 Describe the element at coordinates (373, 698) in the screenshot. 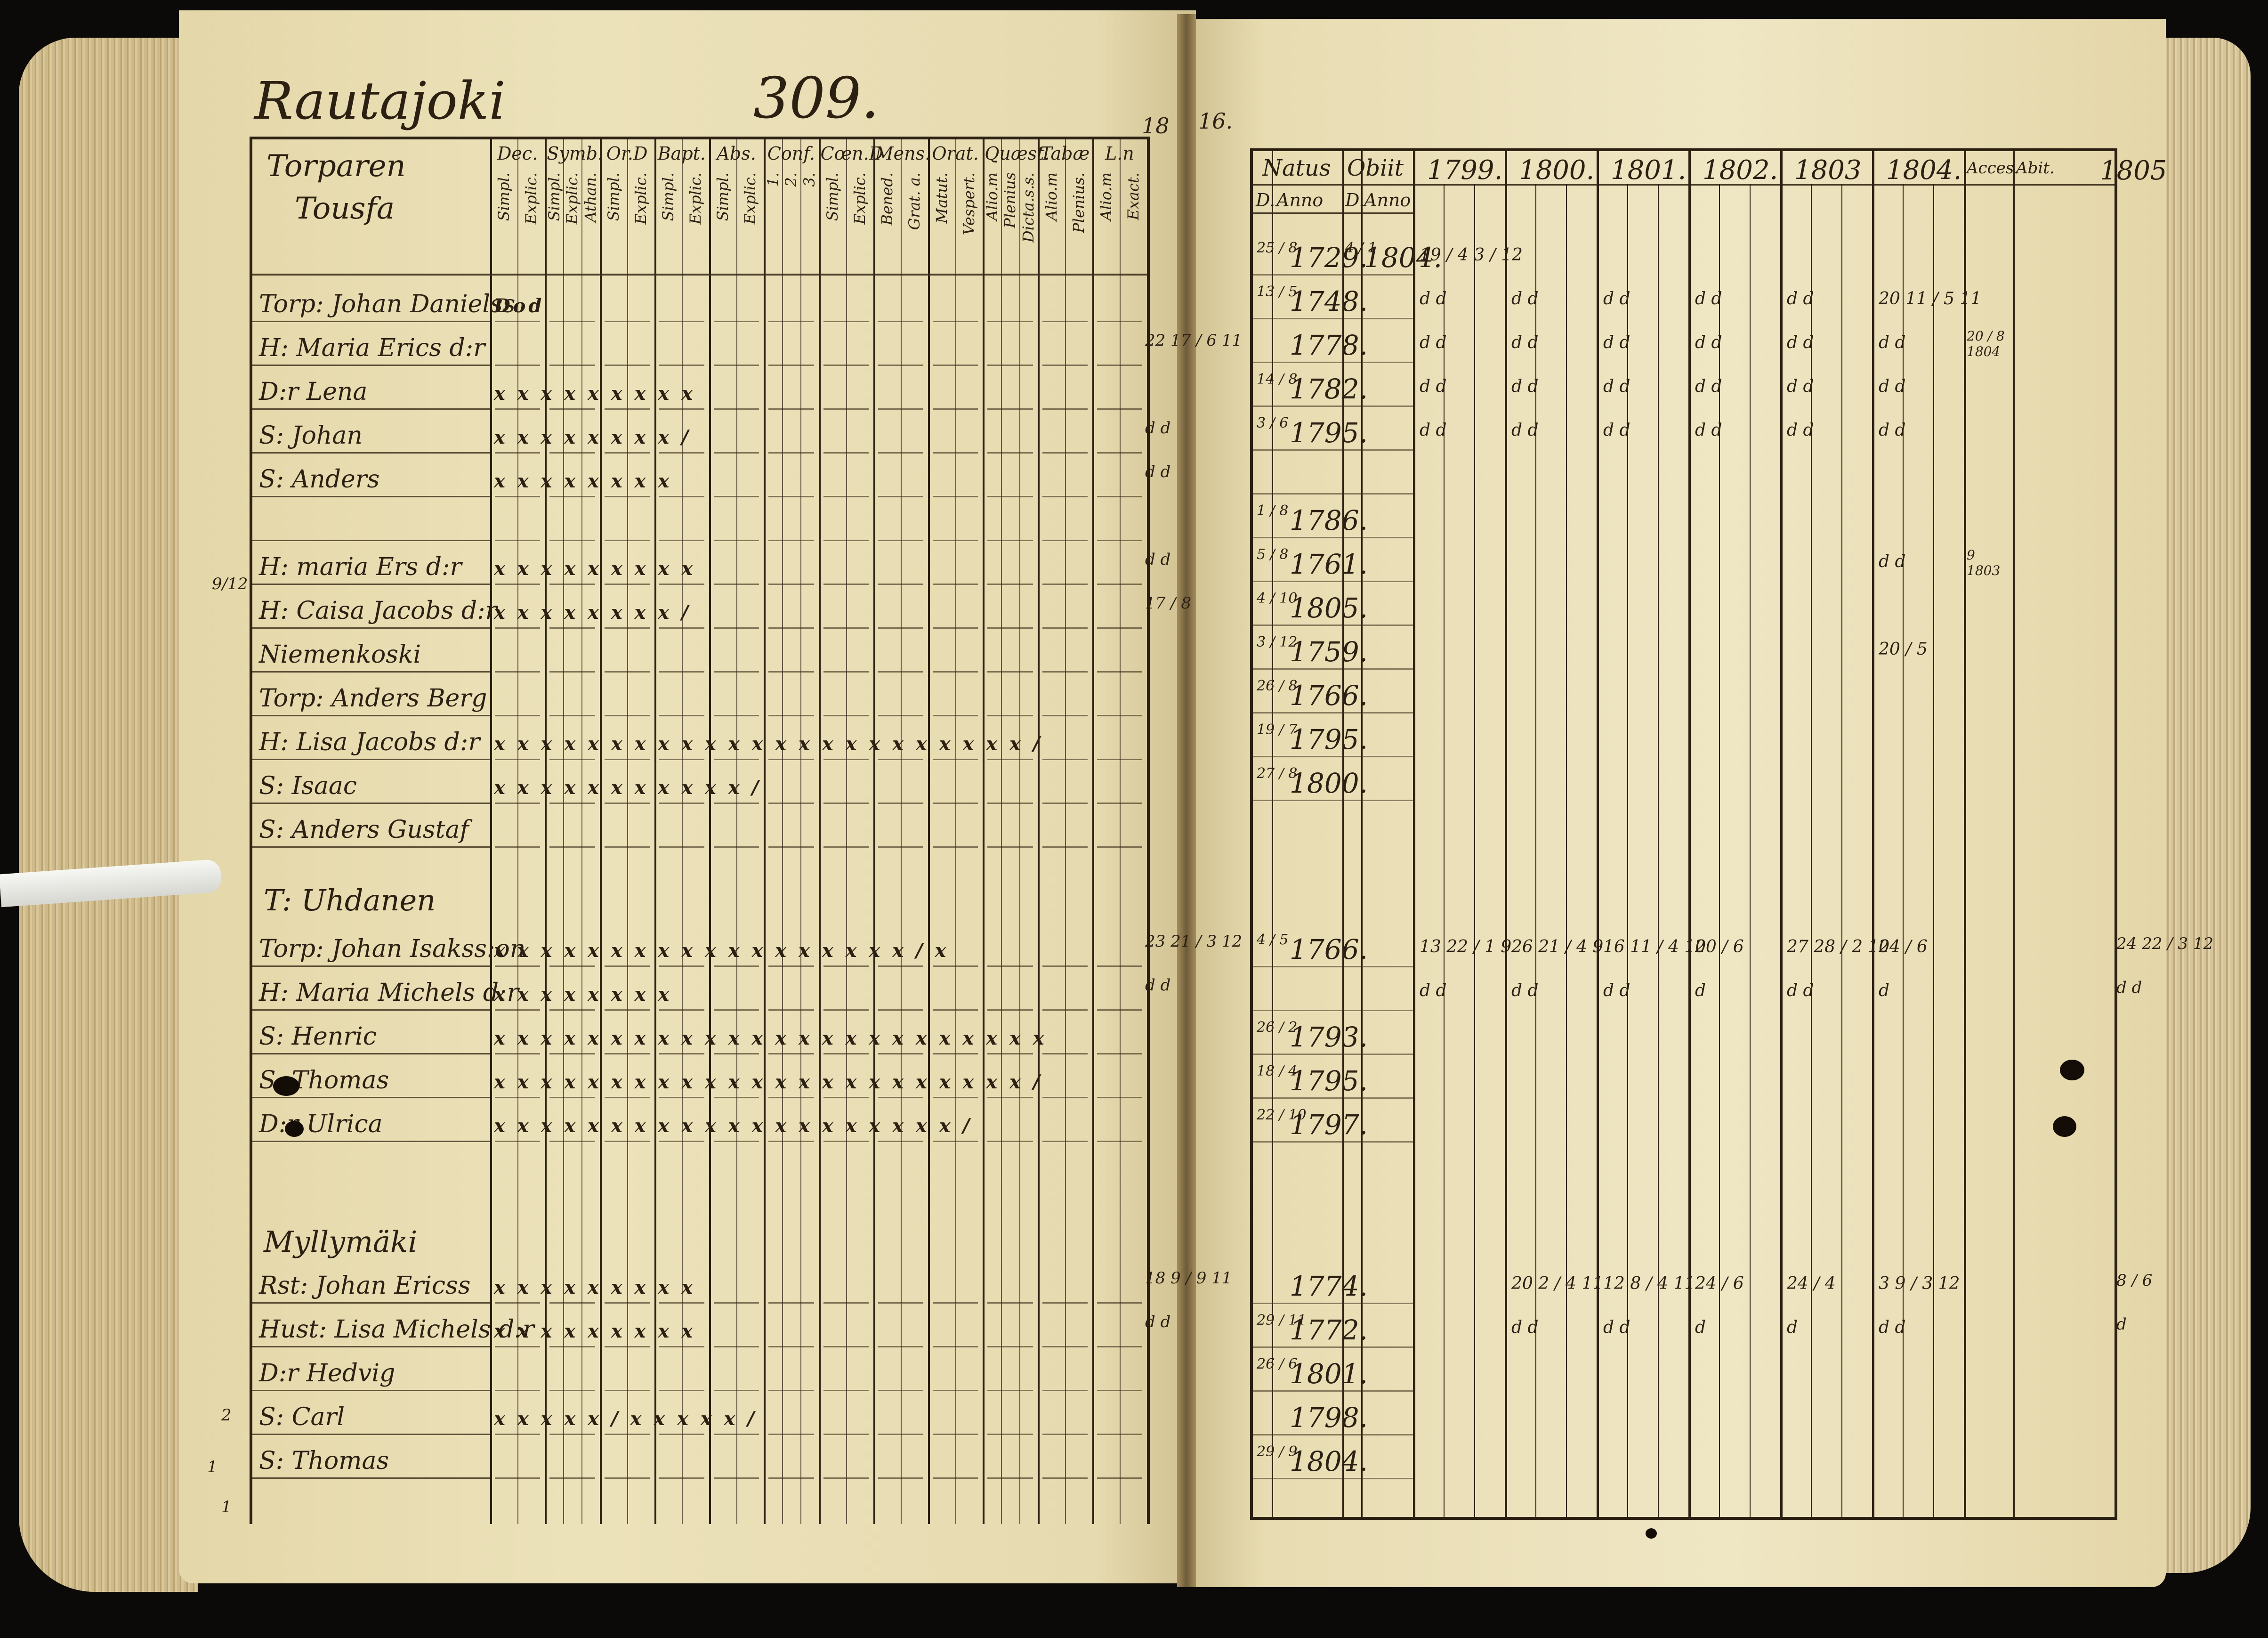

I see `person-name: Torp: Anders Berg` at that location.